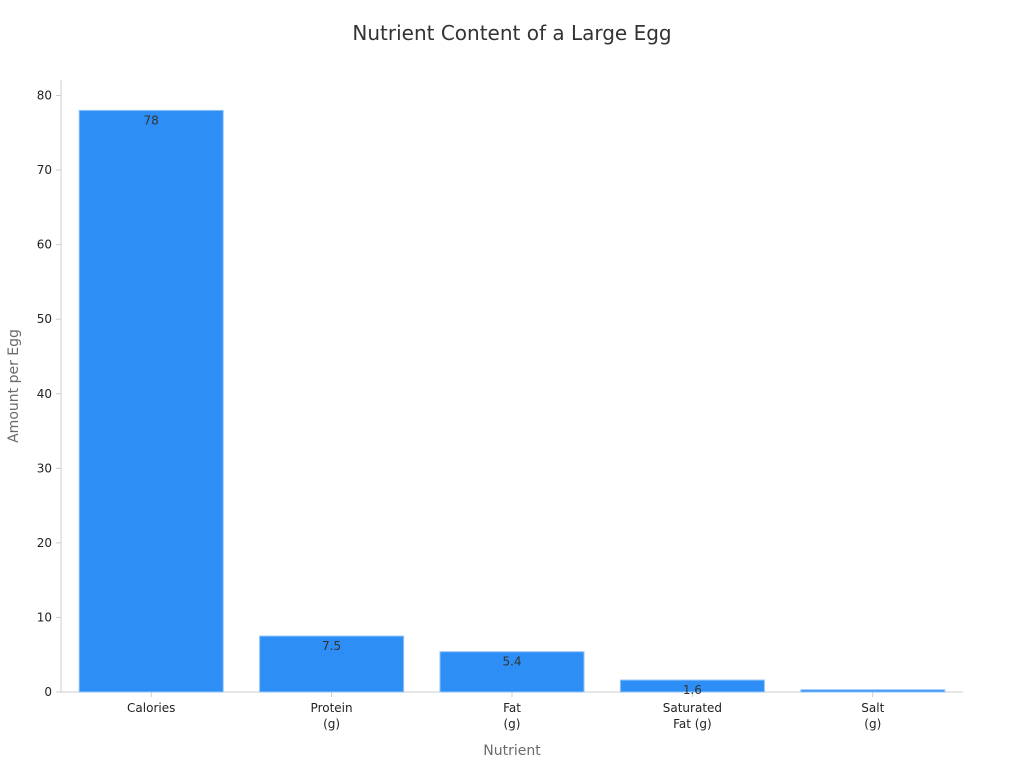  I want to click on y-tick-label: 40, so click(44, 394).